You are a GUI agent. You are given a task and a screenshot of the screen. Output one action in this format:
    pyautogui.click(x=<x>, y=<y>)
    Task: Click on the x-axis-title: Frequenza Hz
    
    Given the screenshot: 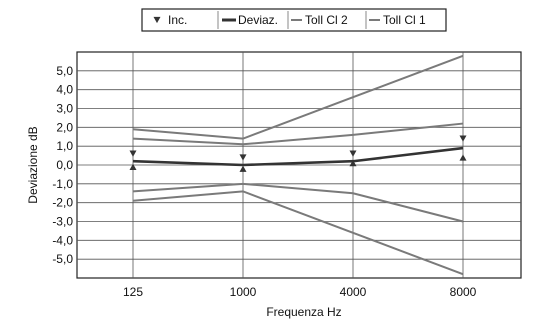 What is the action you would take?
    pyautogui.click(x=303, y=312)
    